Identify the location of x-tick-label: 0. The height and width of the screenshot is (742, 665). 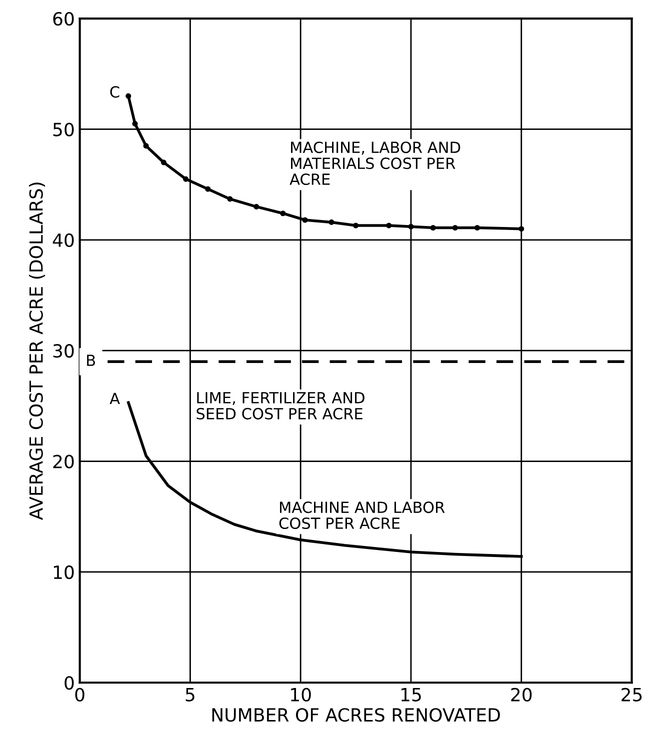
(79, 695).